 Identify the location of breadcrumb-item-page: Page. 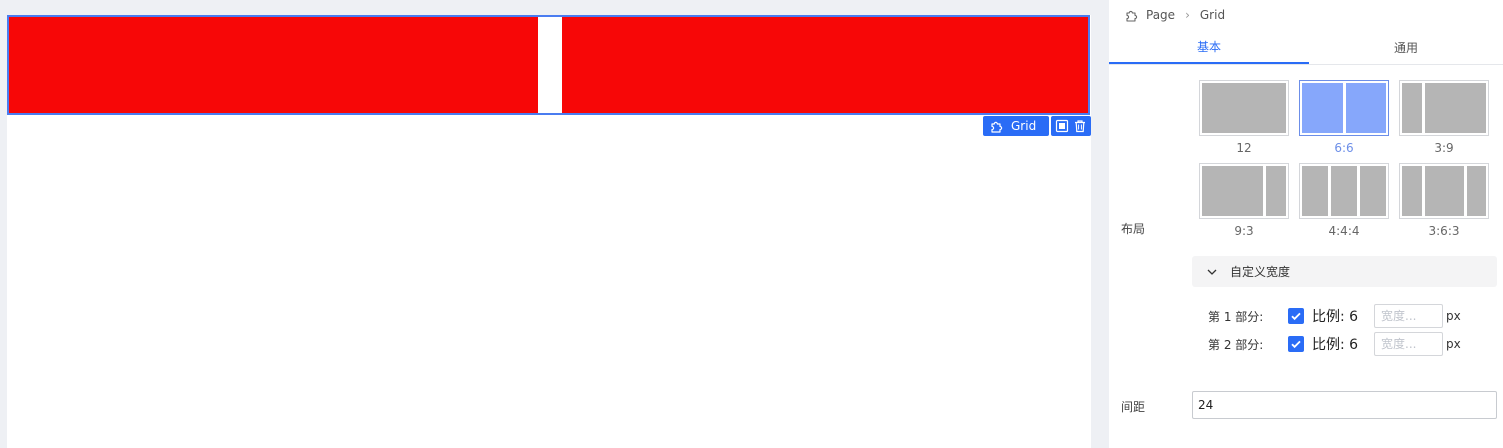
(1161, 15).